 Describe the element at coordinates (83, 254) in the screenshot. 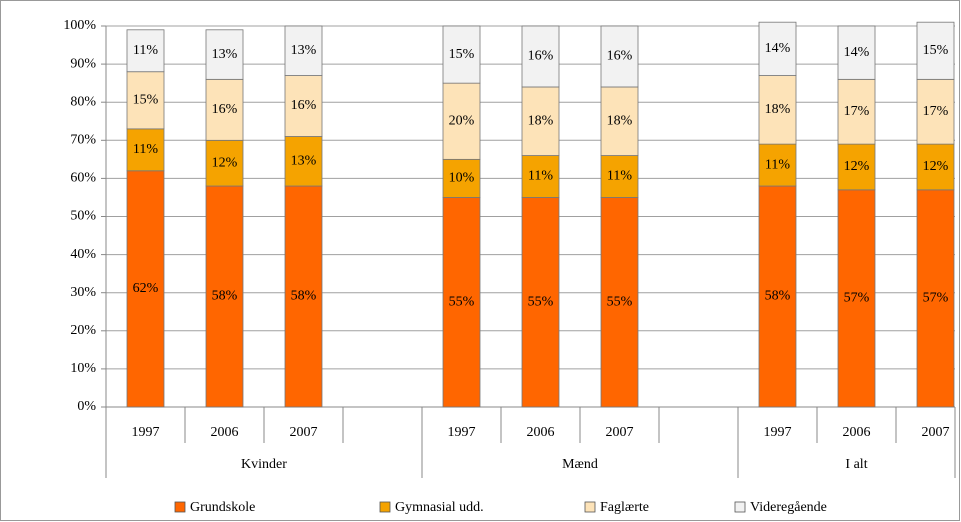

I see `y-tick-label: 40%` at that location.